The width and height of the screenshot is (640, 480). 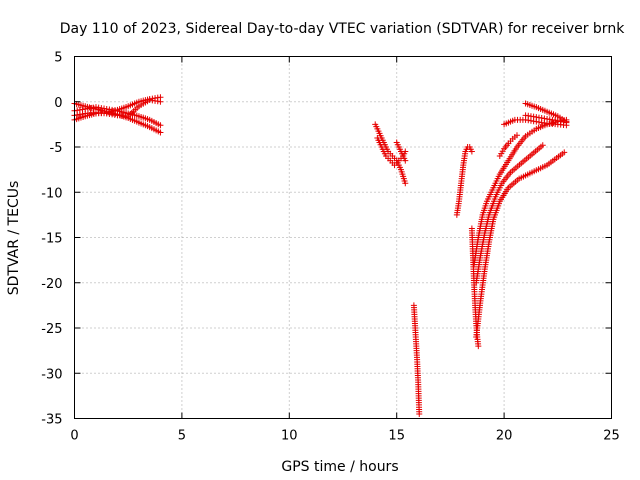 What do you see at coordinates (117, 108) in the screenshot?
I see `series-arc-0-d` at bounding box center [117, 108].